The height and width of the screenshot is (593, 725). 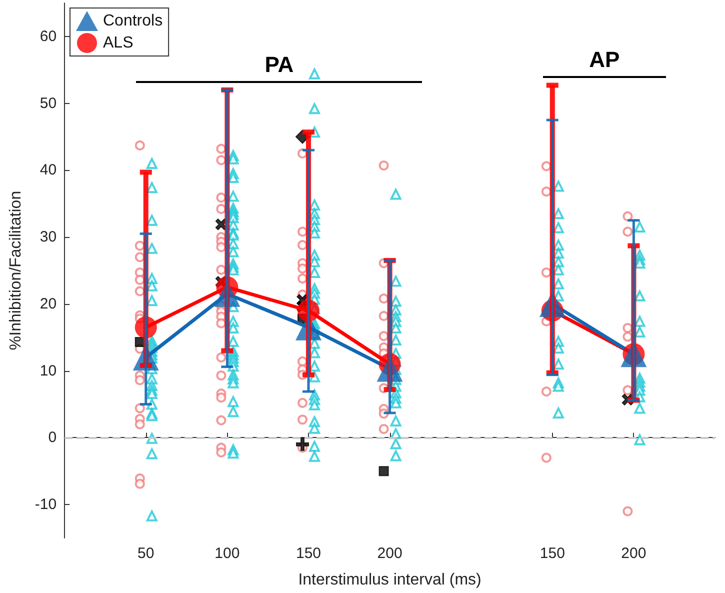 What do you see at coordinates (227, 553) in the screenshot?
I see `x-tick-label: 100` at bounding box center [227, 553].